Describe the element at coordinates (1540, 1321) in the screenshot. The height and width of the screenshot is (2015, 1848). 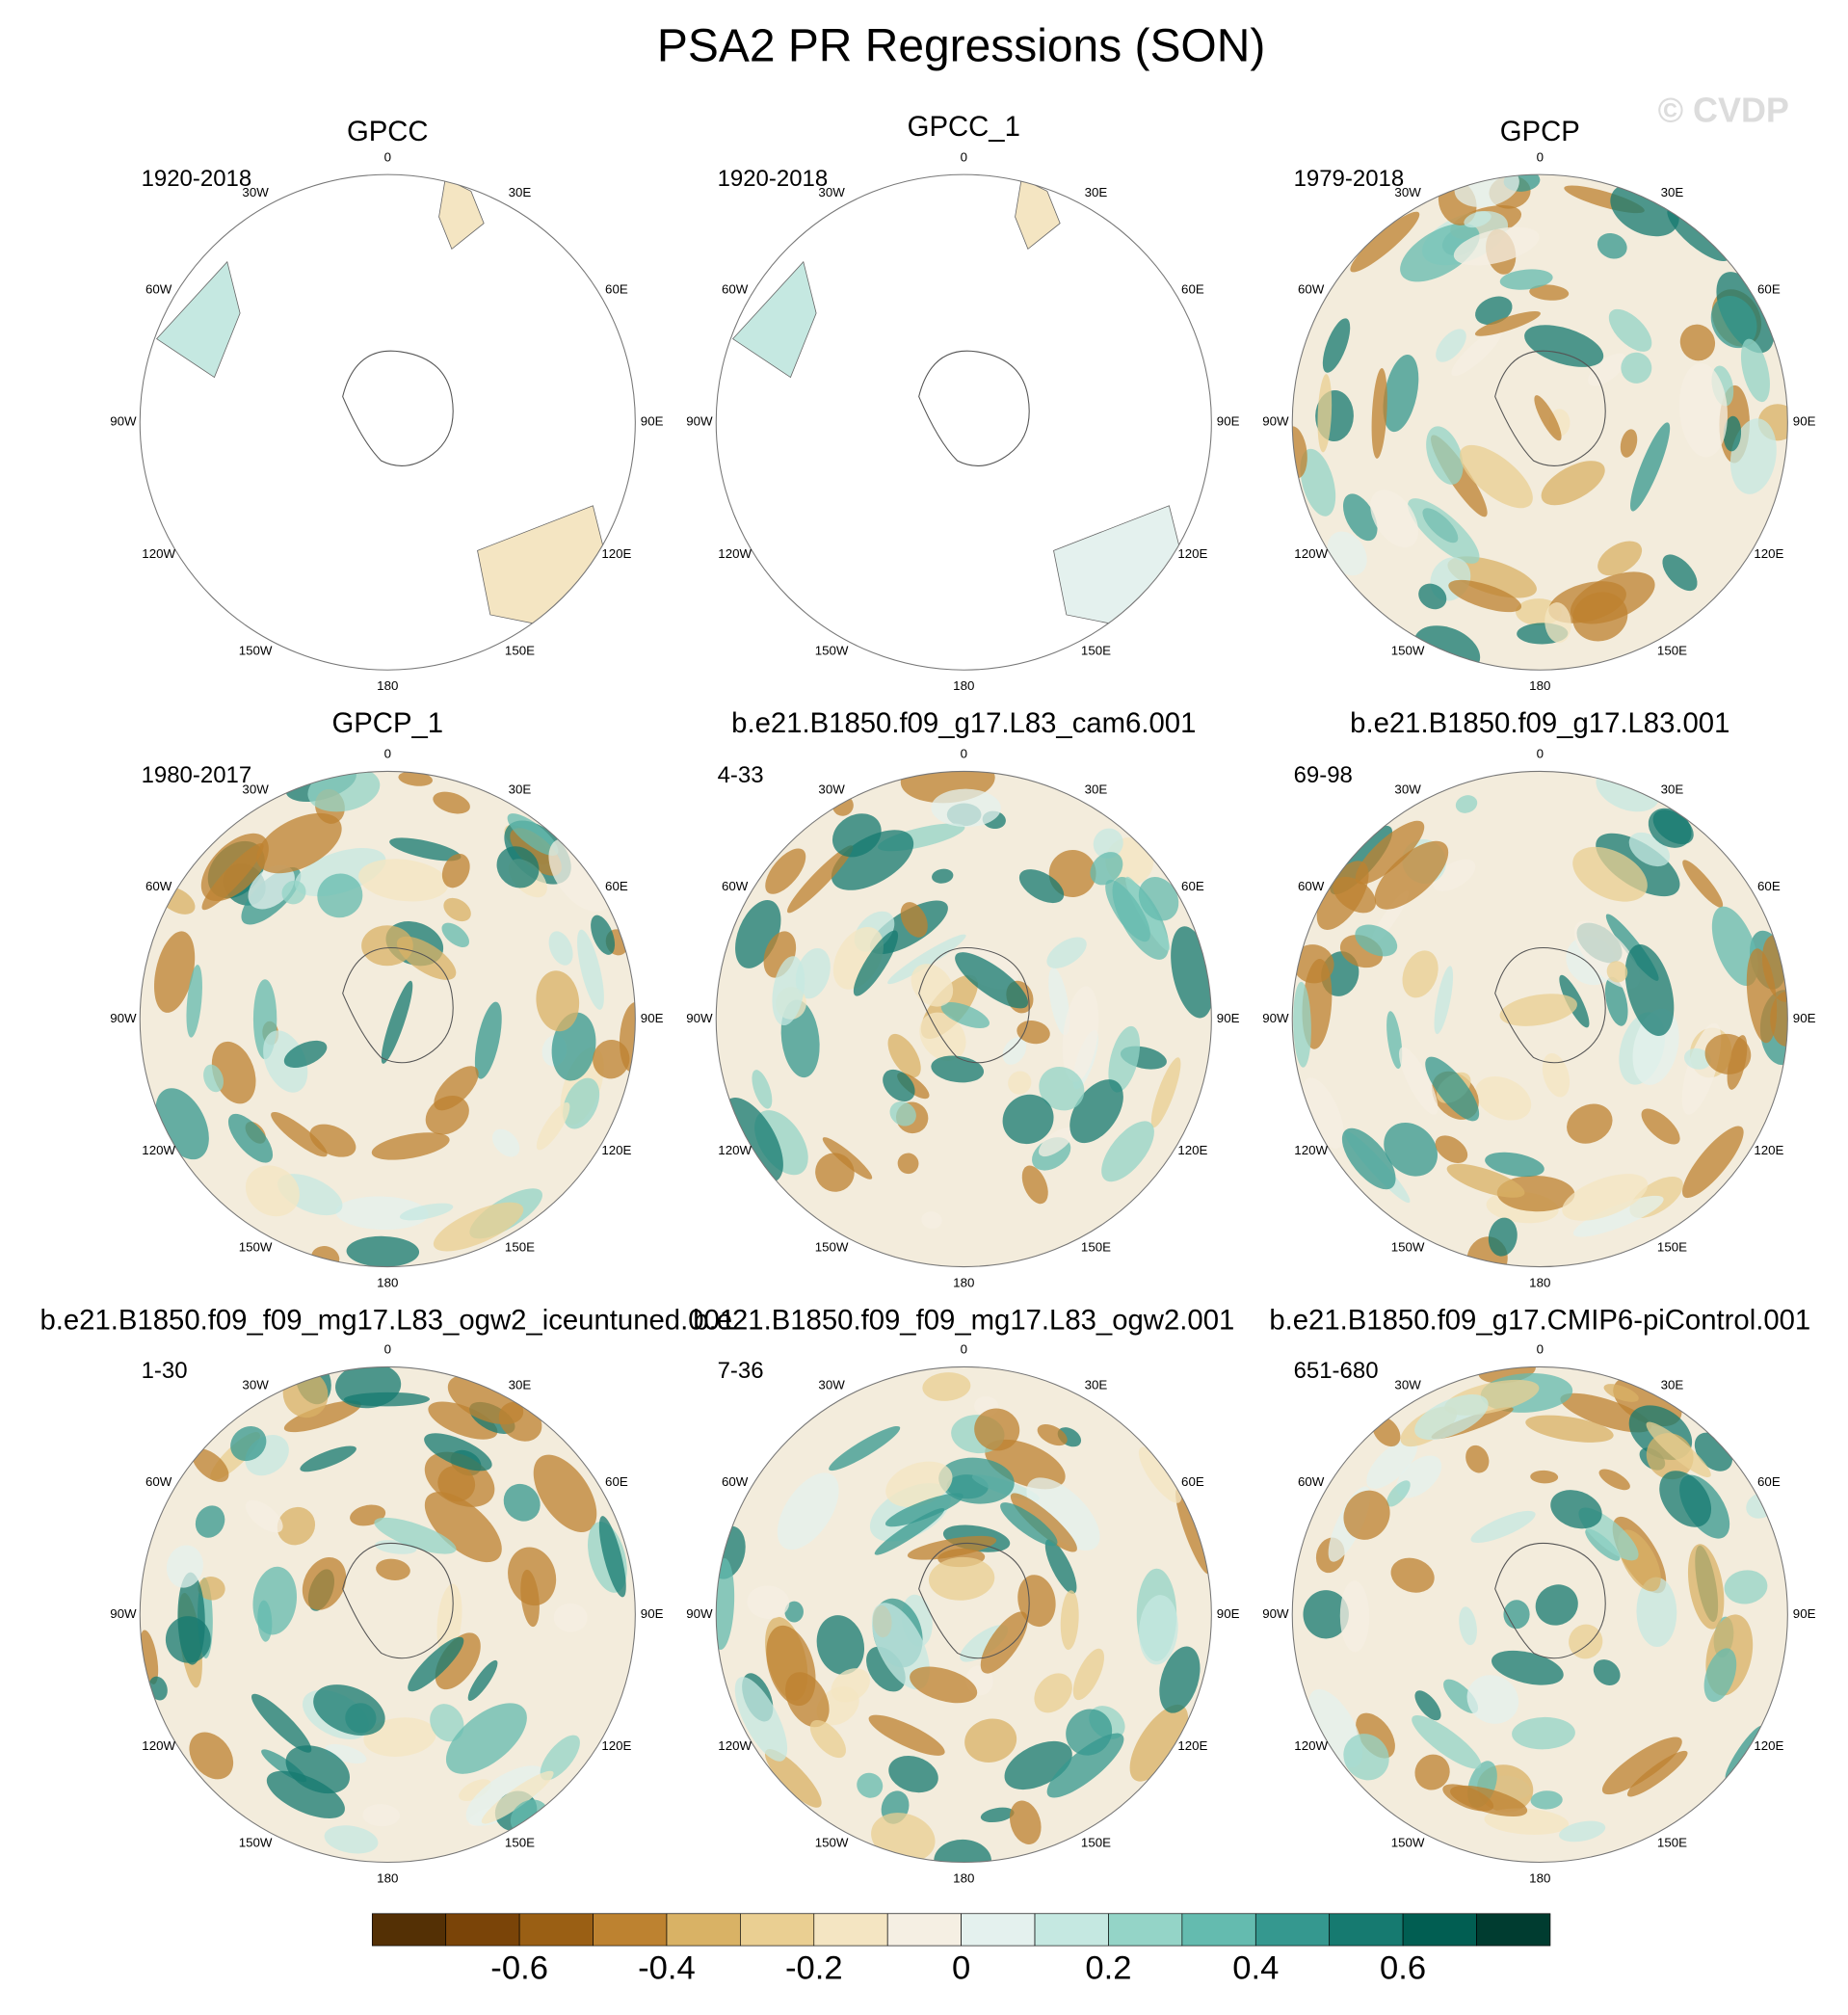
I see `panel-title: b.e21.B1850.f09_g17.CMIP6-piControl.001` at that location.